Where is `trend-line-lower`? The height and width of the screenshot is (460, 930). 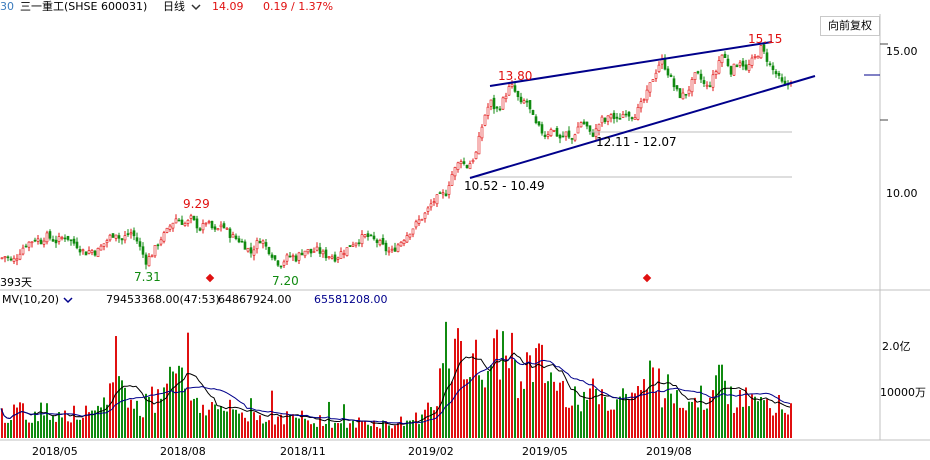
trend-line-lower is located at coordinates (642, 127).